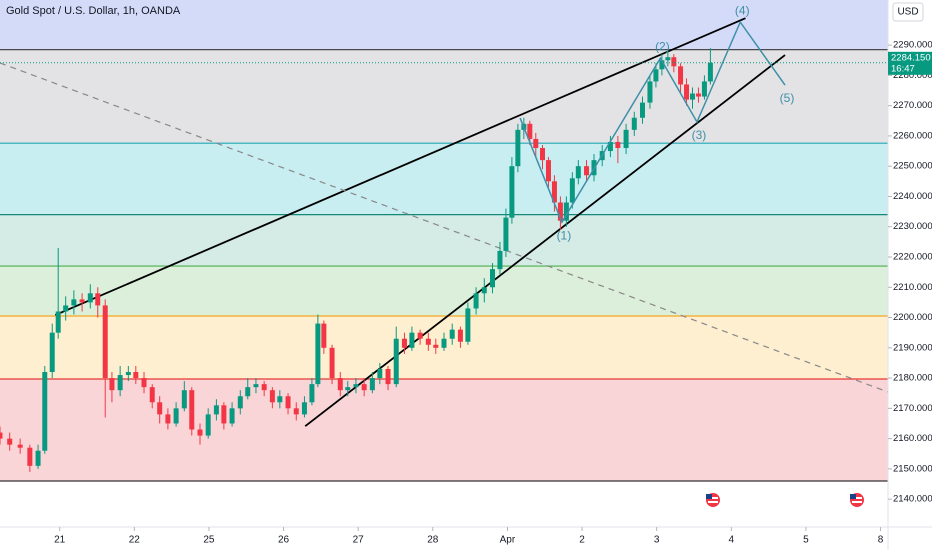 The width and height of the screenshot is (932, 550). I want to click on y-tick-label: 2140.000, so click(912, 499).